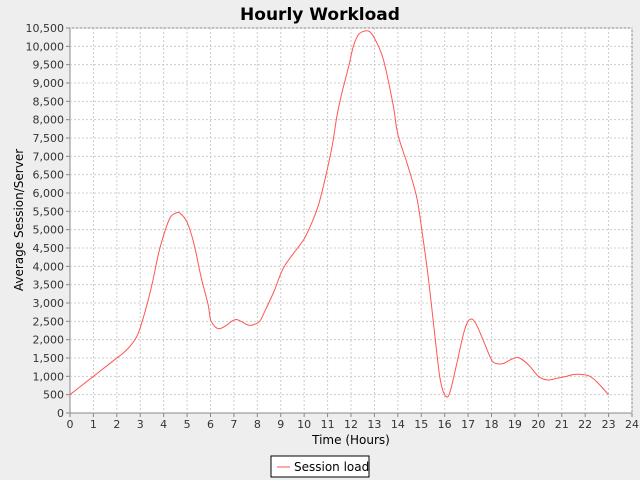  Describe the element at coordinates (445, 424) in the screenshot. I see `x-tick-label: 16` at that location.